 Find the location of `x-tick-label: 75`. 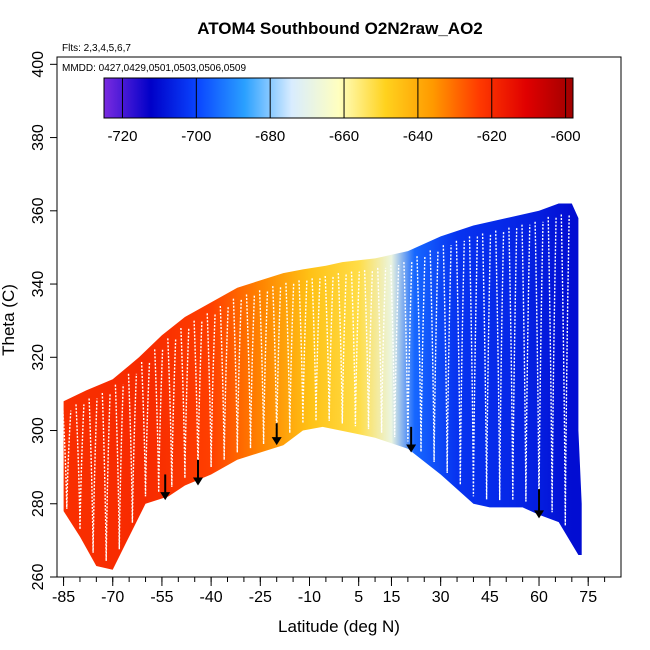

x-tick-label: 75 is located at coordinates (588, 597).